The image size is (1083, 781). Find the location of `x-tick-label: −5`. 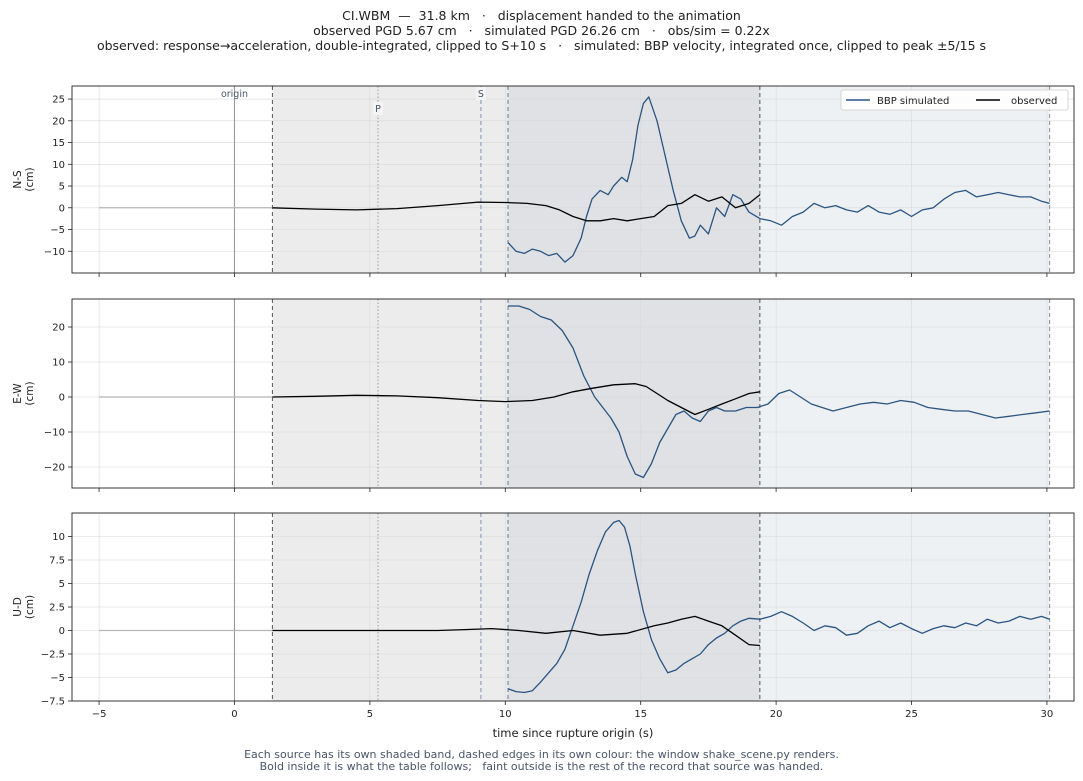

x-tick-label: −5 is located at coordinates (99, 714).